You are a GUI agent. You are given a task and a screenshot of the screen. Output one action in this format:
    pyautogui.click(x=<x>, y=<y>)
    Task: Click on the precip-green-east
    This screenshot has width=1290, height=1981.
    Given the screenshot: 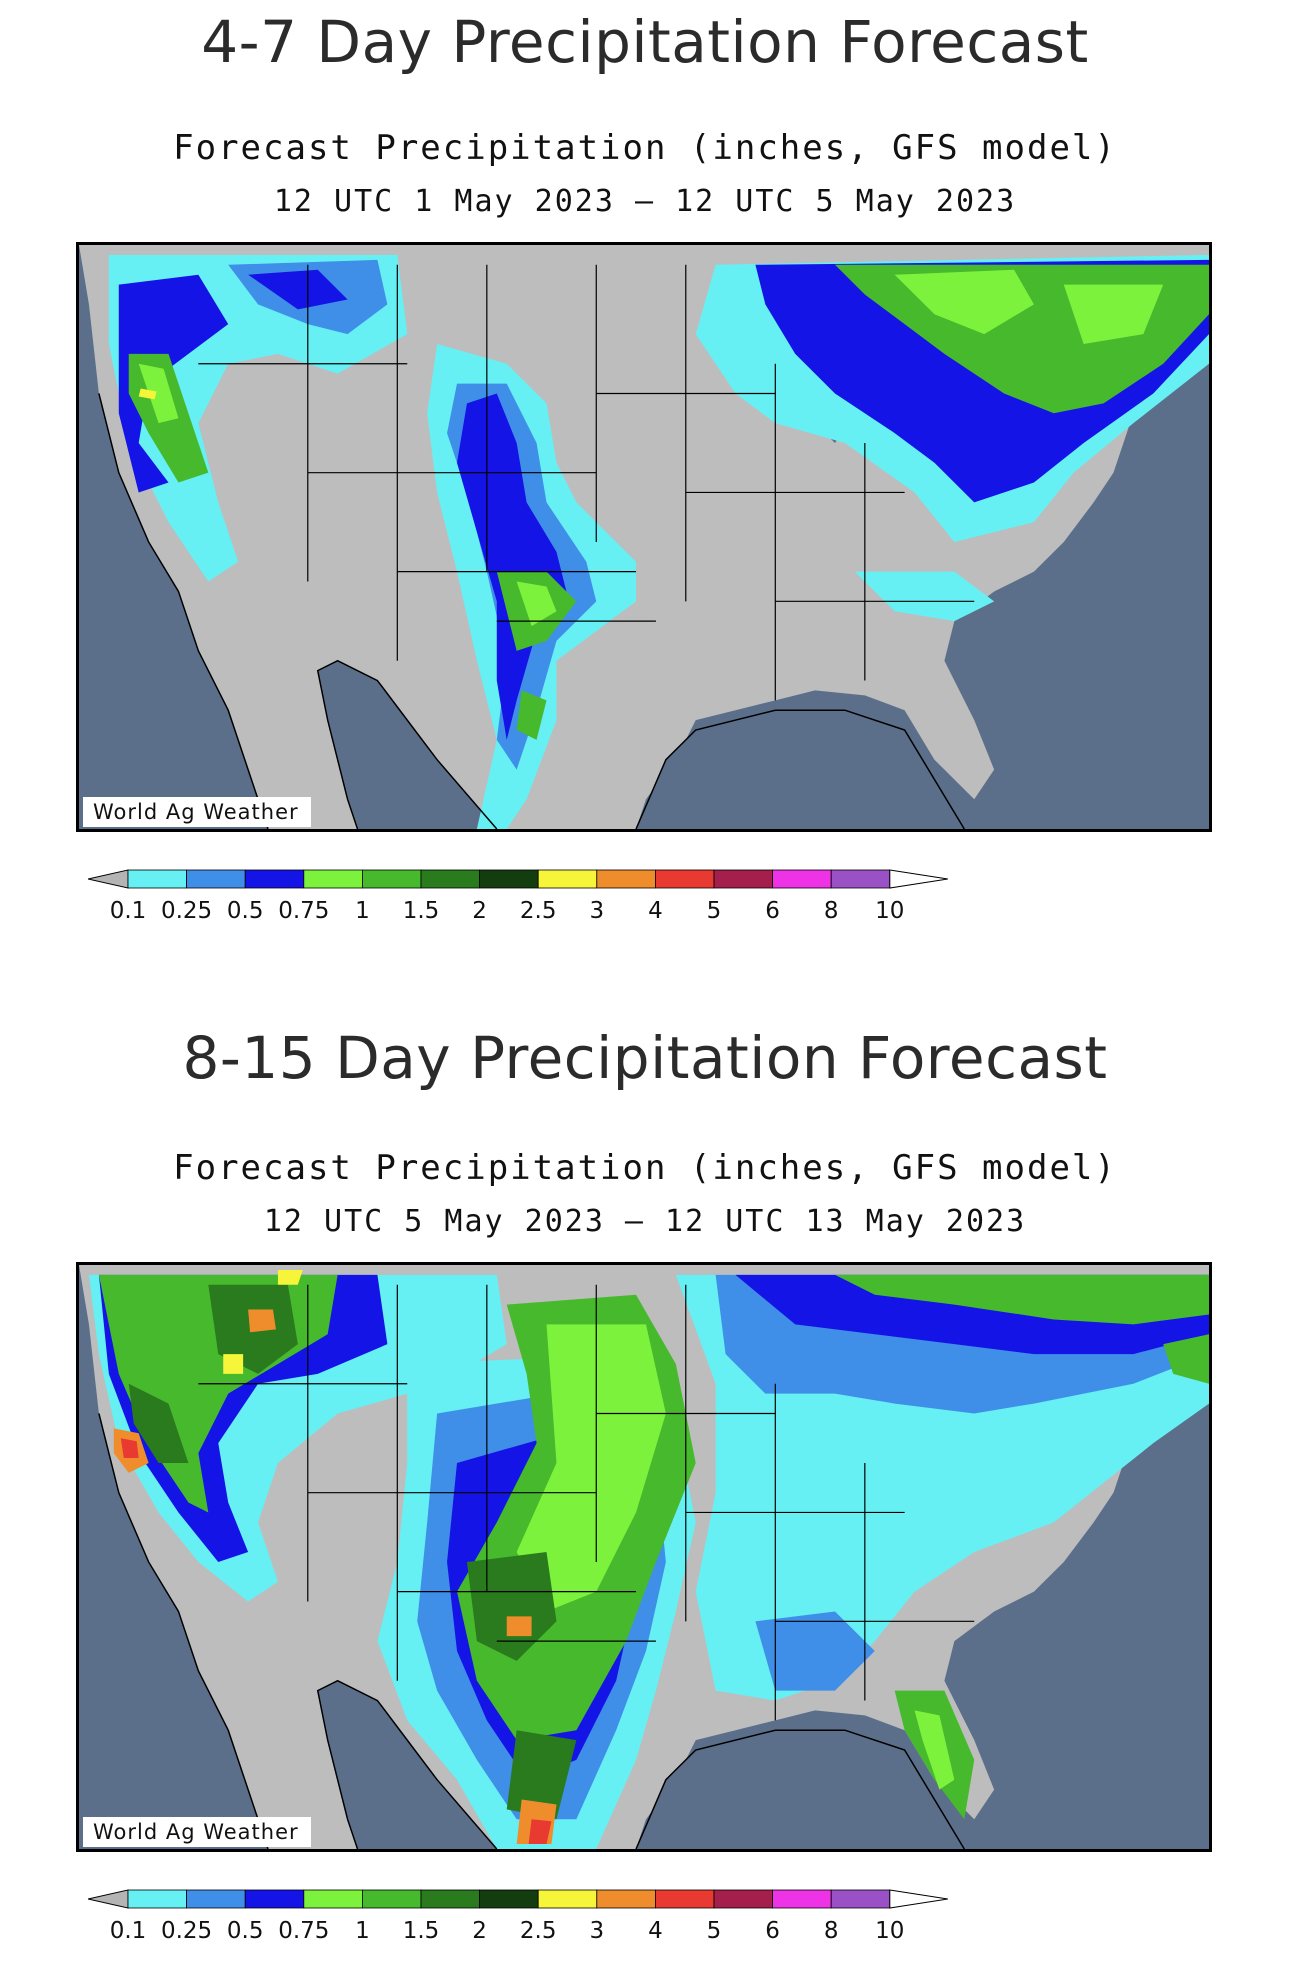 What is the action you would take?
    pyautogui.click(x=1021, y=1329)
    